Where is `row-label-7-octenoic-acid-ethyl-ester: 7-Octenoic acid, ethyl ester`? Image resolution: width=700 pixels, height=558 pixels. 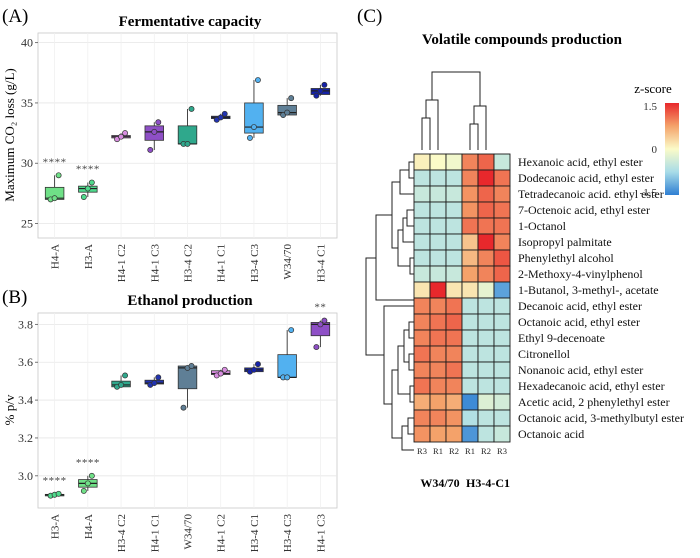 row-label-7-octenoic-acid-ethyl-ester: 7-Octenoic acid, ethyl ester is located at coordinates (584, 210).